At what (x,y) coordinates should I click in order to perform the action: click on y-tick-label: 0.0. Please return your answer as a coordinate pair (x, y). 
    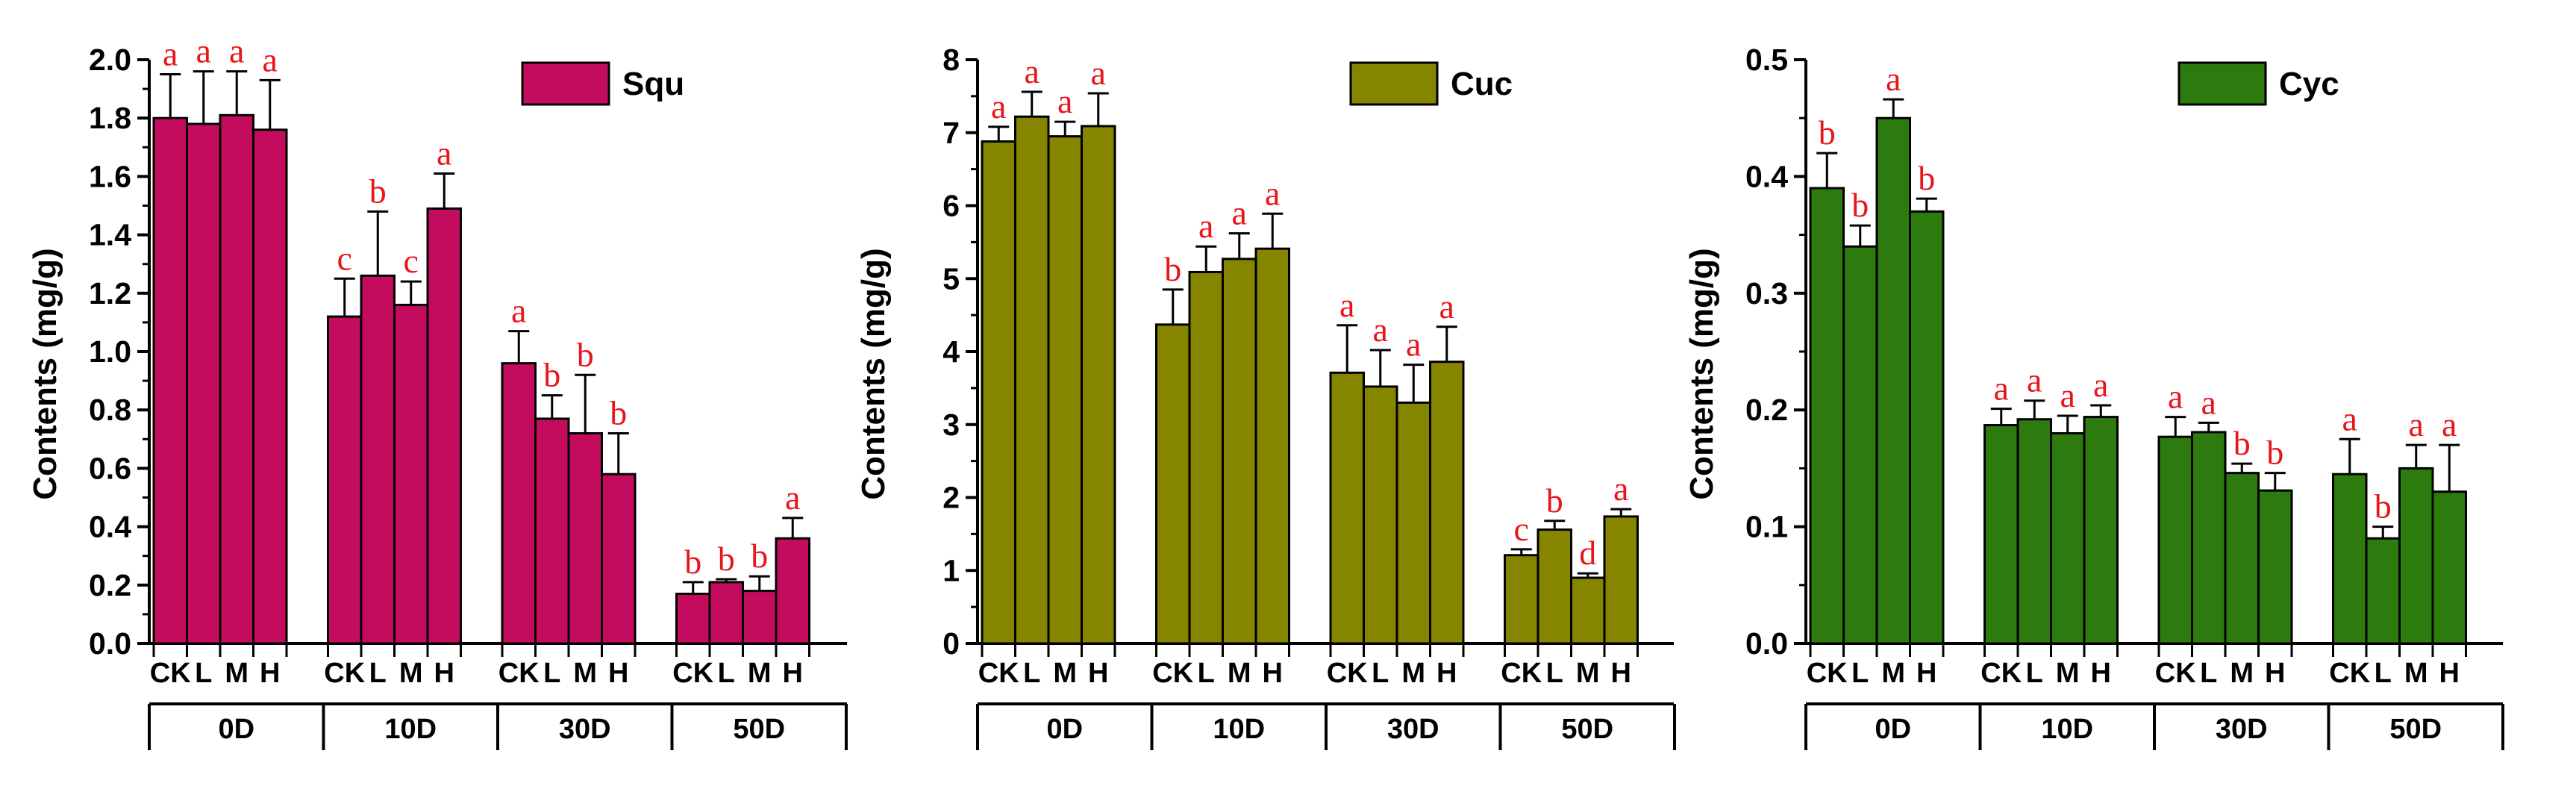
    Looking at the image, I should click on (1766, 643).